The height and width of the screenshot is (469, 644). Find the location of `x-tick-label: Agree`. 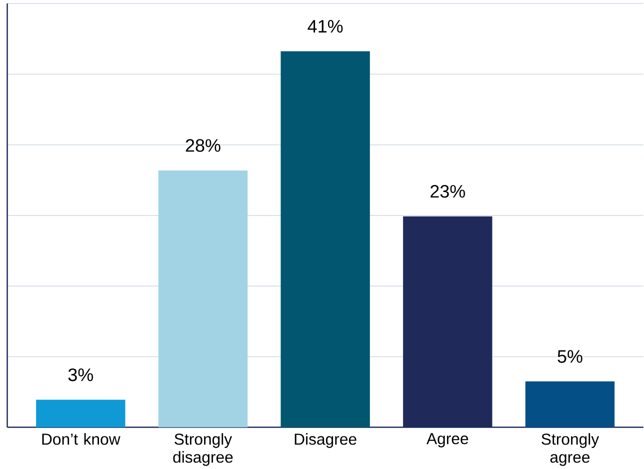

x-tick-label: Agree is located at coordinates (447, 440).